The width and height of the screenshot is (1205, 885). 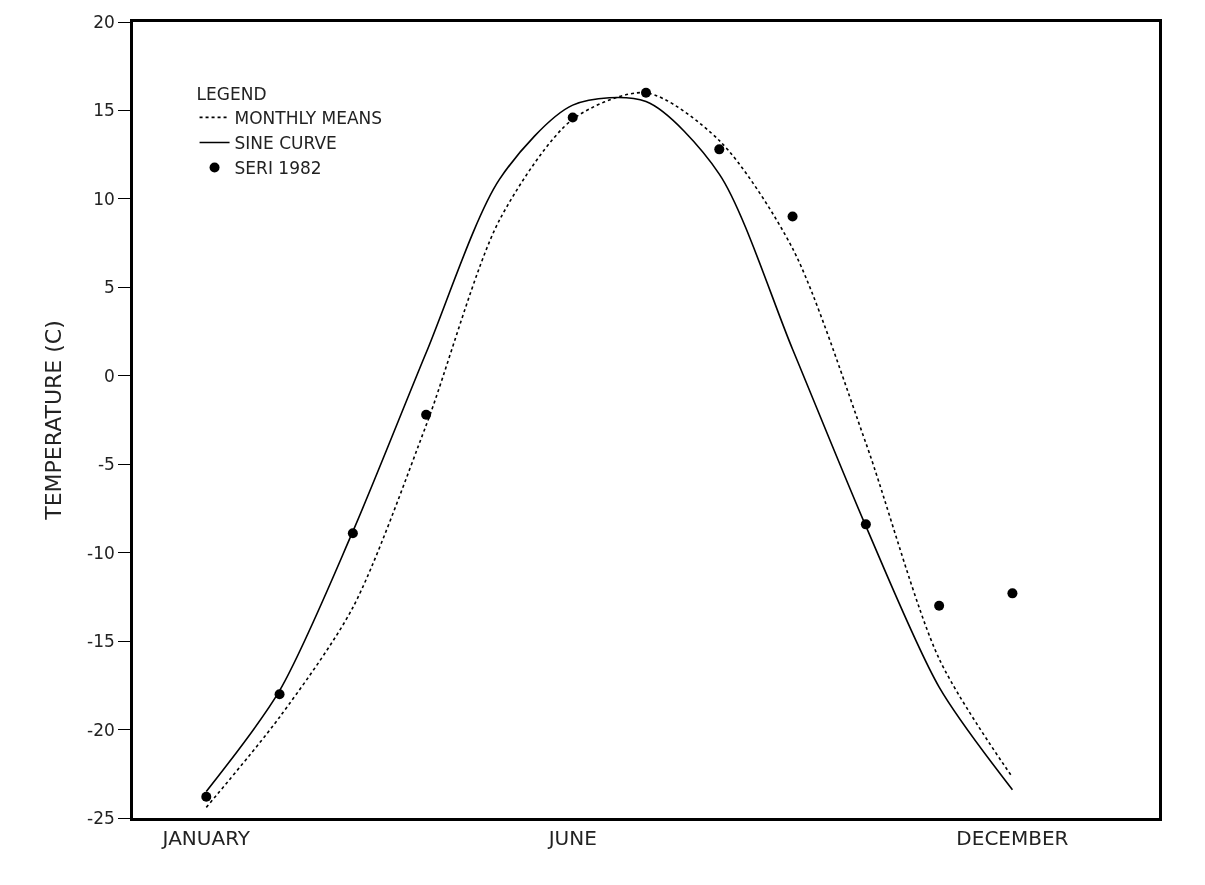 What do you see at coordinates (205, 837) in the screenshot?
I see `x-tick-label: JANUARY` at bounding box center [205, 837].